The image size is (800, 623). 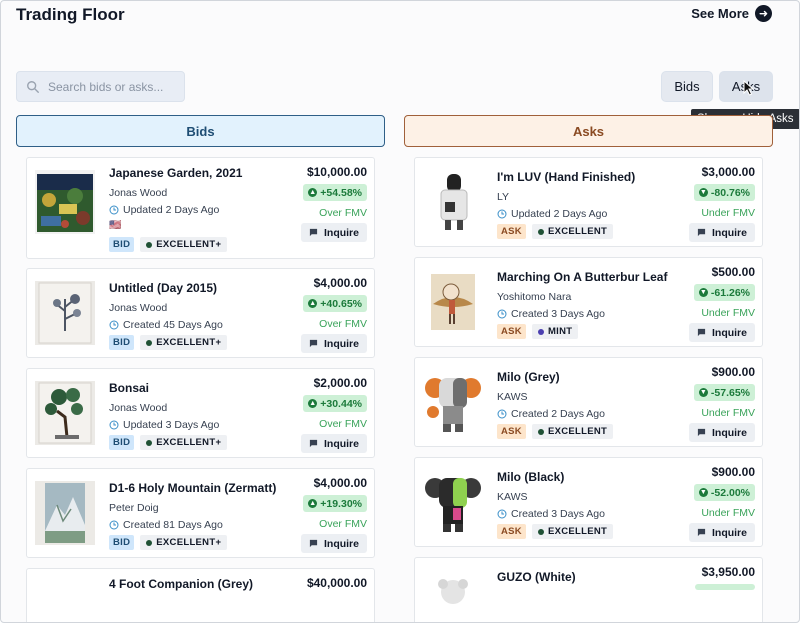 What do you see at coordinates (113, 86) in the screenshot?
I see `search-input` at bounding box center [113, 86].